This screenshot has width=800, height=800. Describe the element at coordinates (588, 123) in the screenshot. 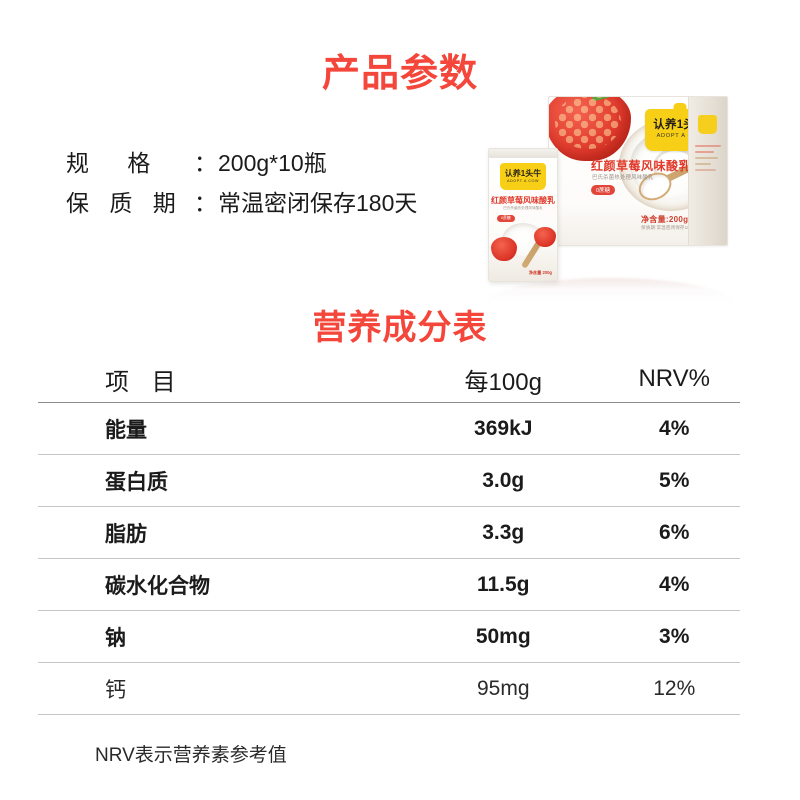

I see `strawberry-seeds` at that location.